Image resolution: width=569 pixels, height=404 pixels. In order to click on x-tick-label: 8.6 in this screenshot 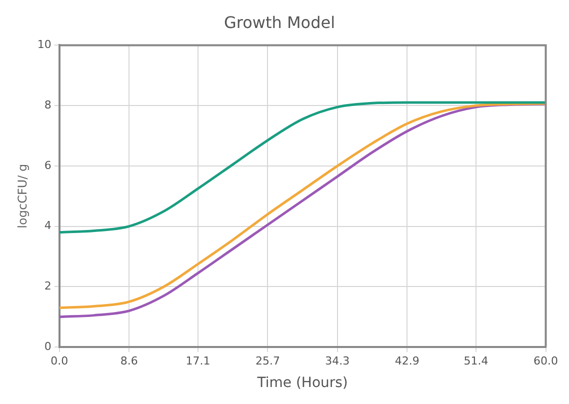, I will do `click(129, 361)`.